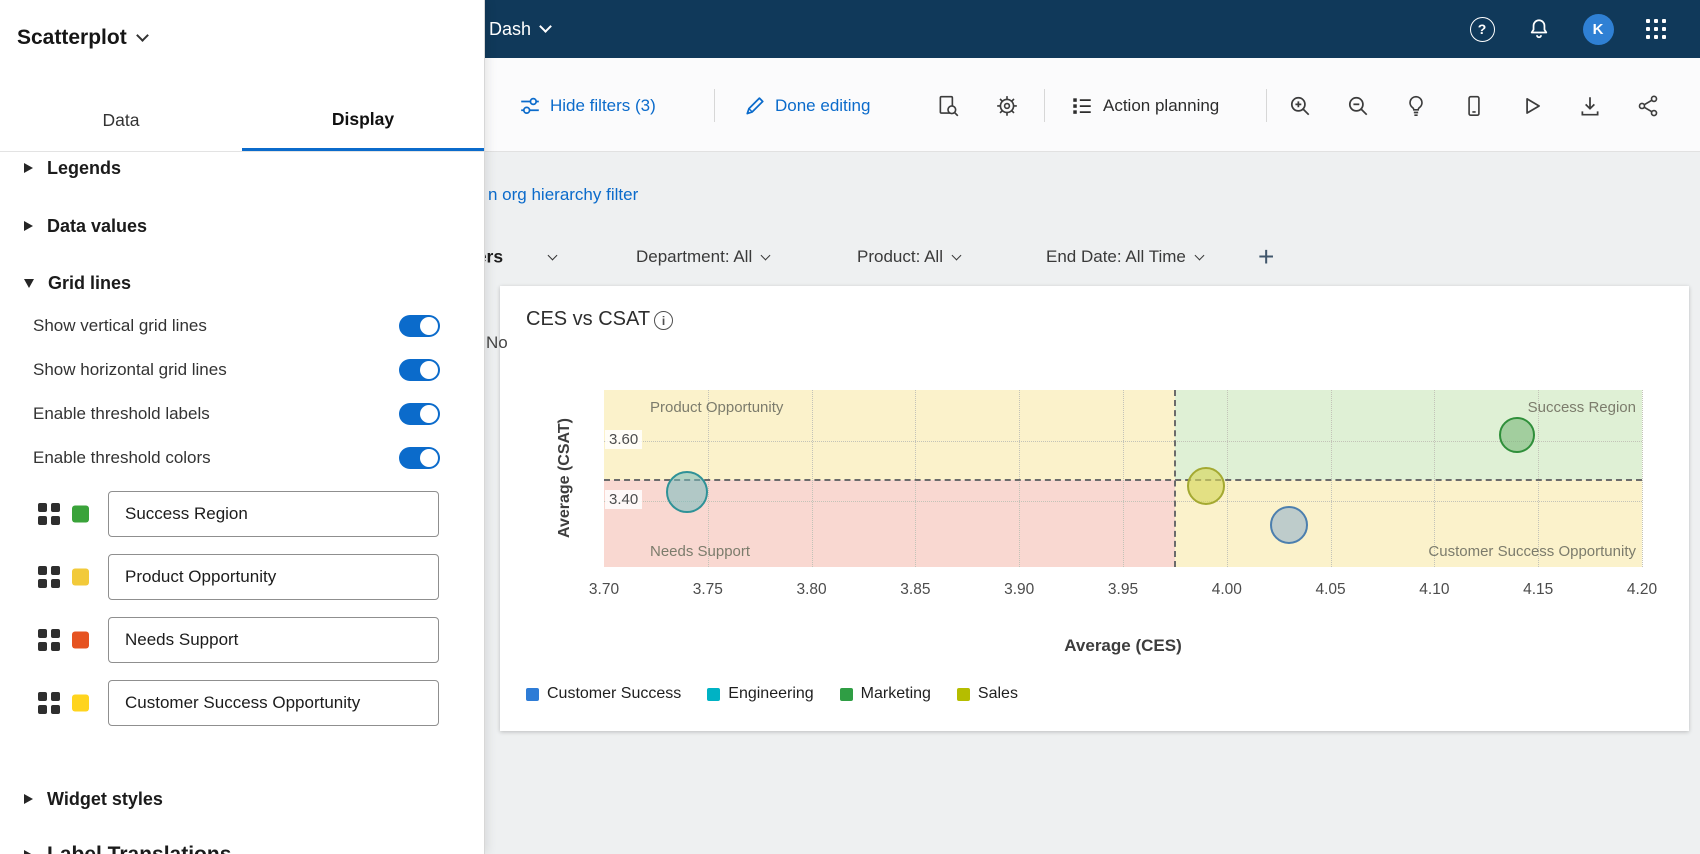 The height and width of the screenshot is (854, 1700). Describe the element at coordinates (242, 799) in the screenshot. I see `section-widget-styles: Widget styles` at that location.